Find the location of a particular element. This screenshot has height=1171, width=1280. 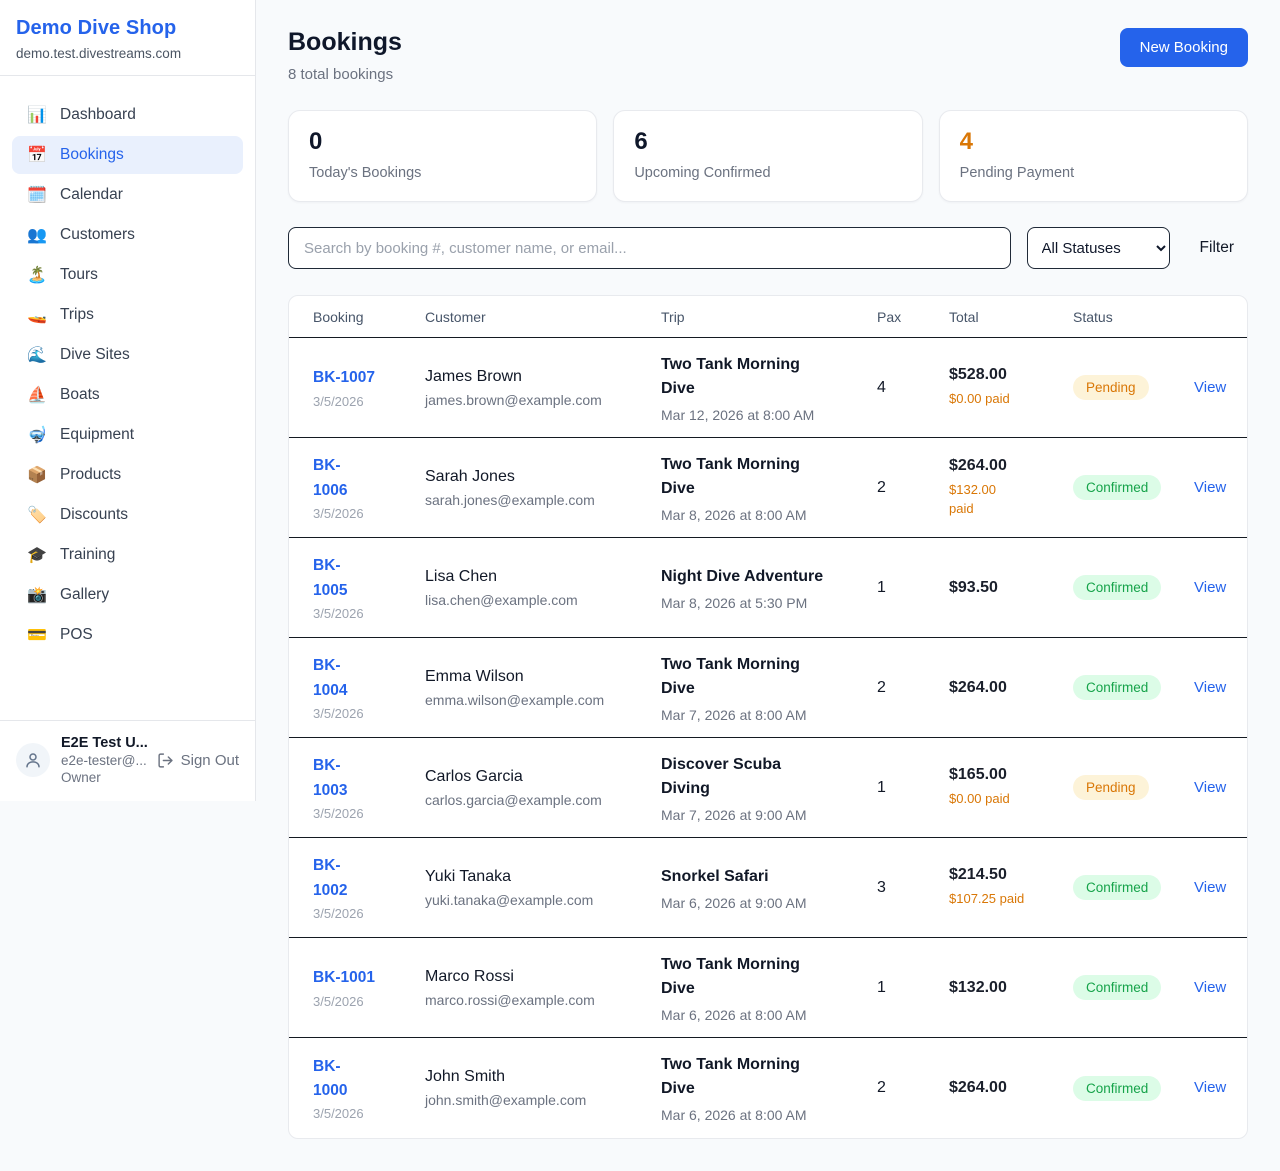

status-filter-select: All Statuses is located at coordinates (1098, 248).